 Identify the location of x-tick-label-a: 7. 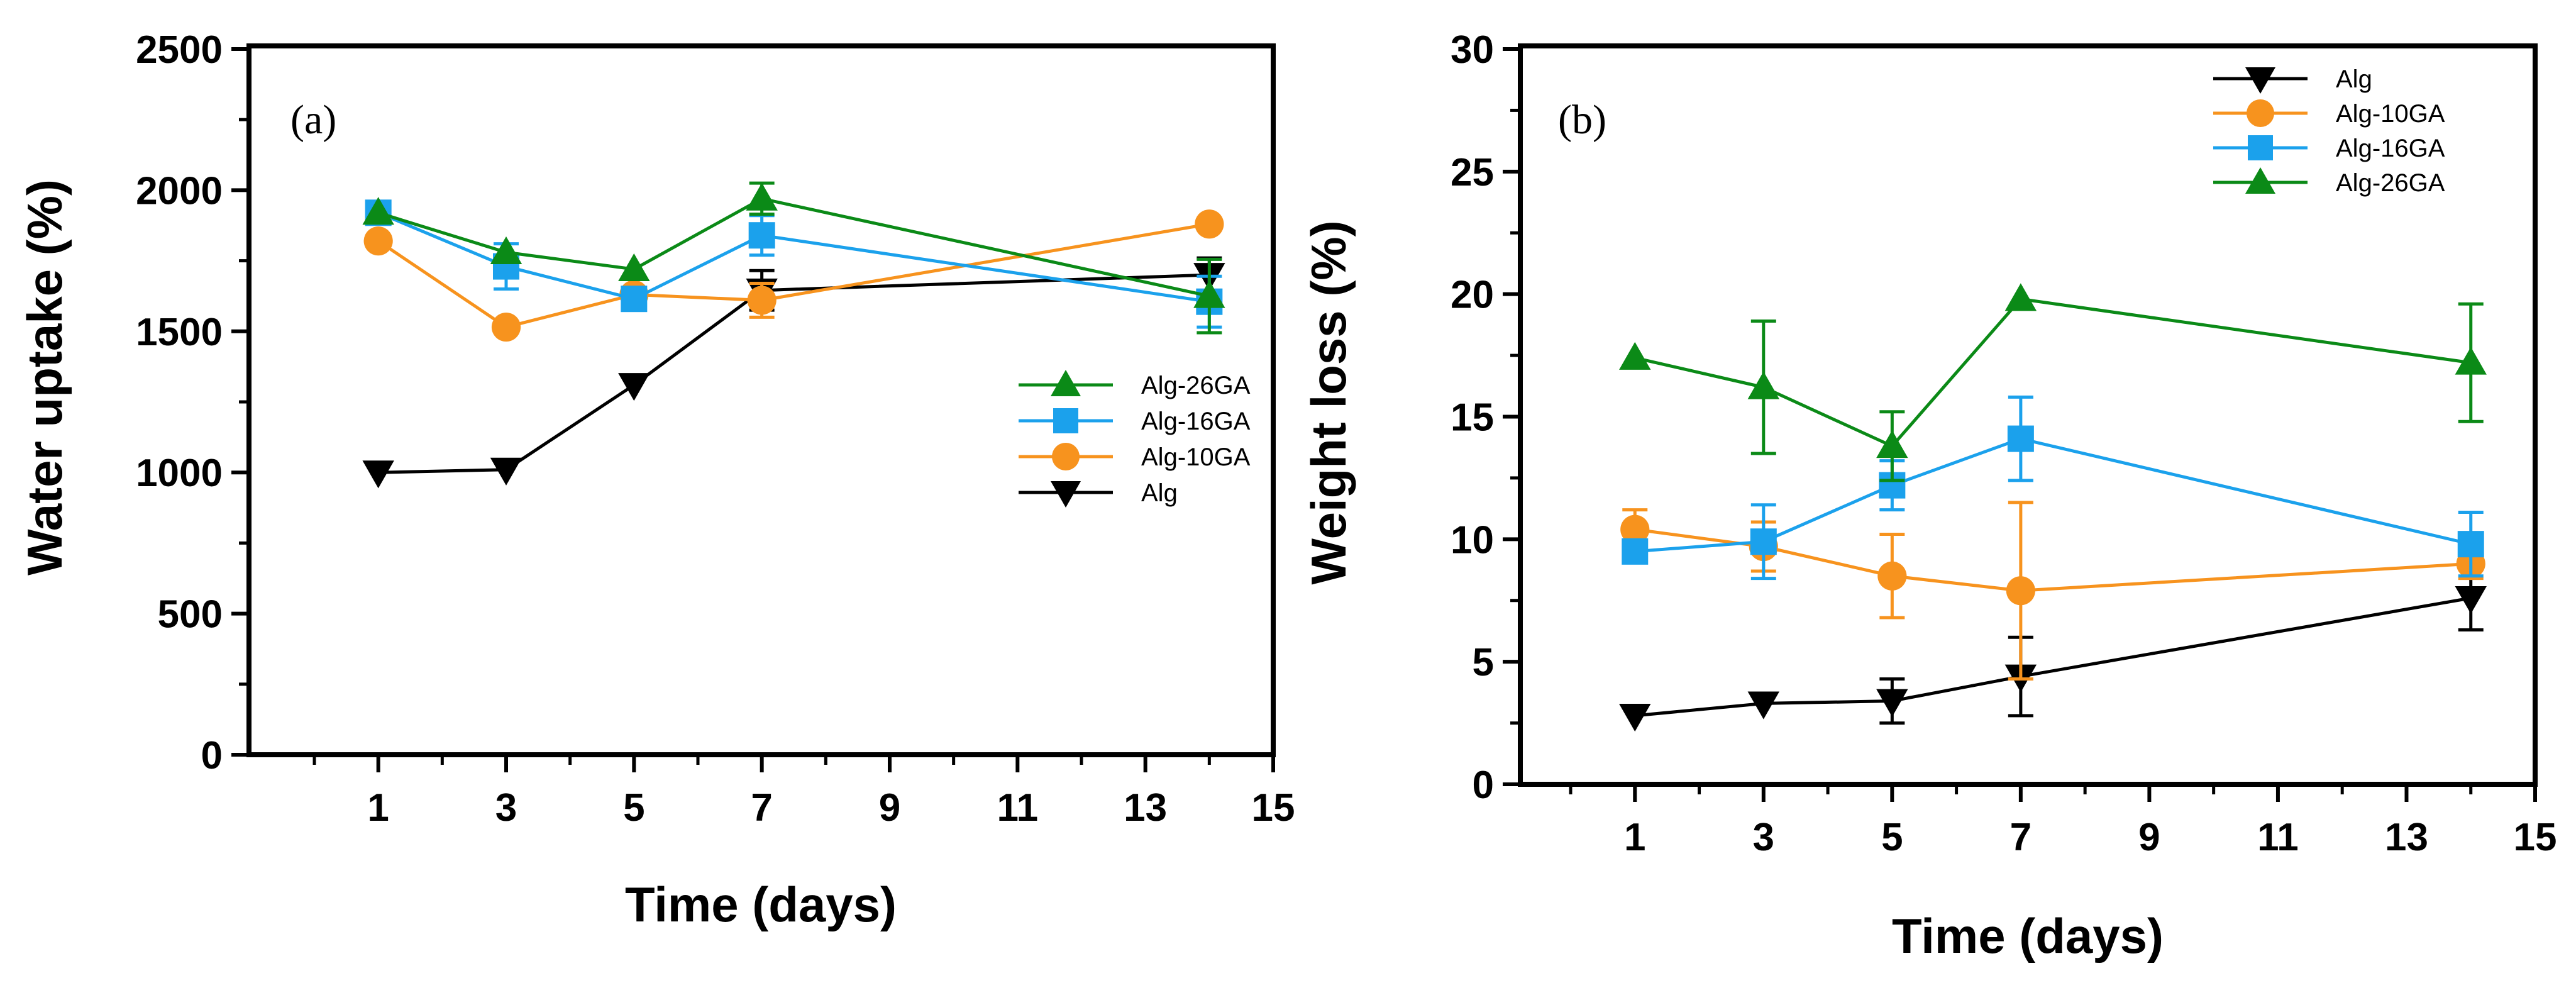
(761, 808).